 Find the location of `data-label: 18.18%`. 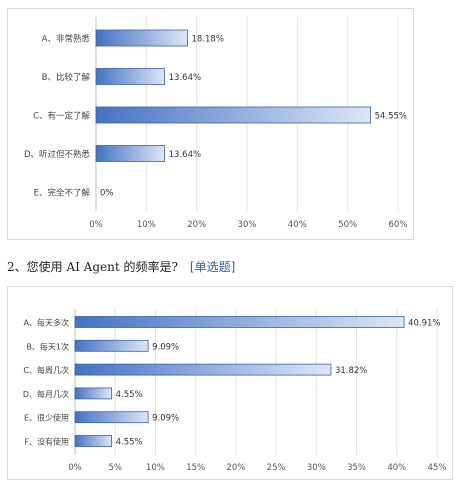

data-label: 18.18% is located at coordinates (208, 40).